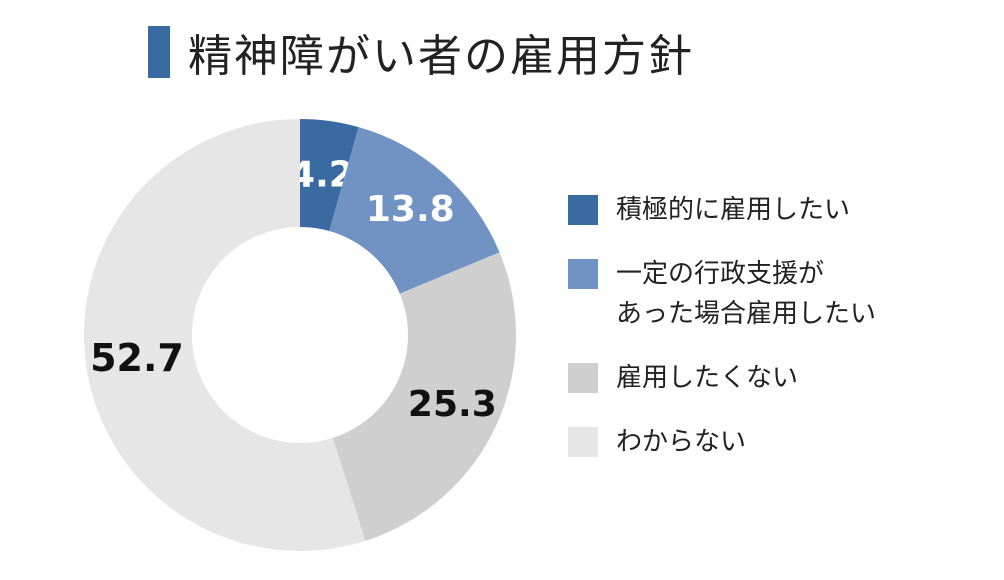 Image resolution: width=1004 pixels, height=580 pixels. I want to click on legend-label: 一定の行政支援が あった場合雇用したい, so click(746, 294).